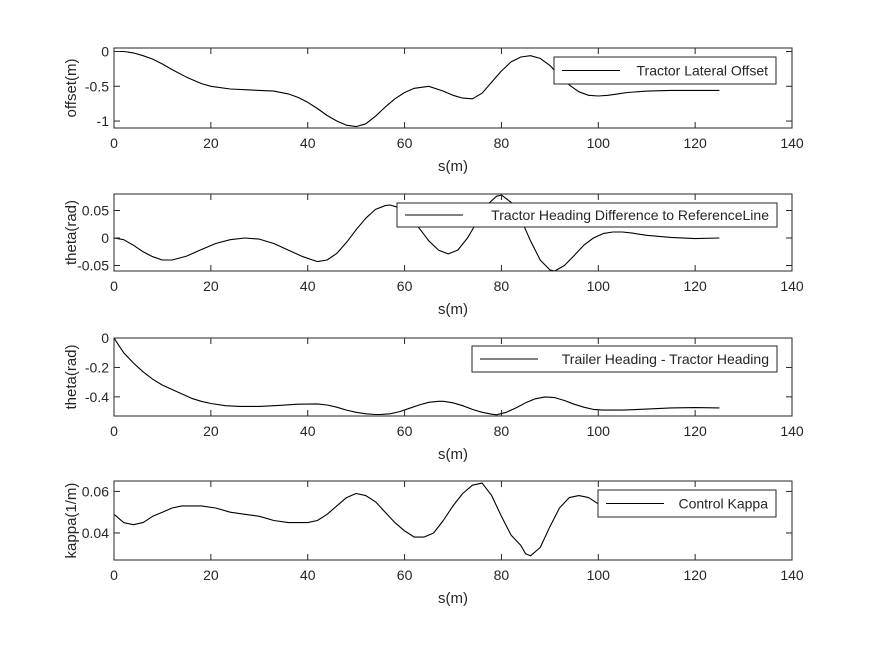 The image size is (875, 656). Describe the element at coordinates (95, 533) in the screenshot. I see `y-tick-label: 0.04` at that location.